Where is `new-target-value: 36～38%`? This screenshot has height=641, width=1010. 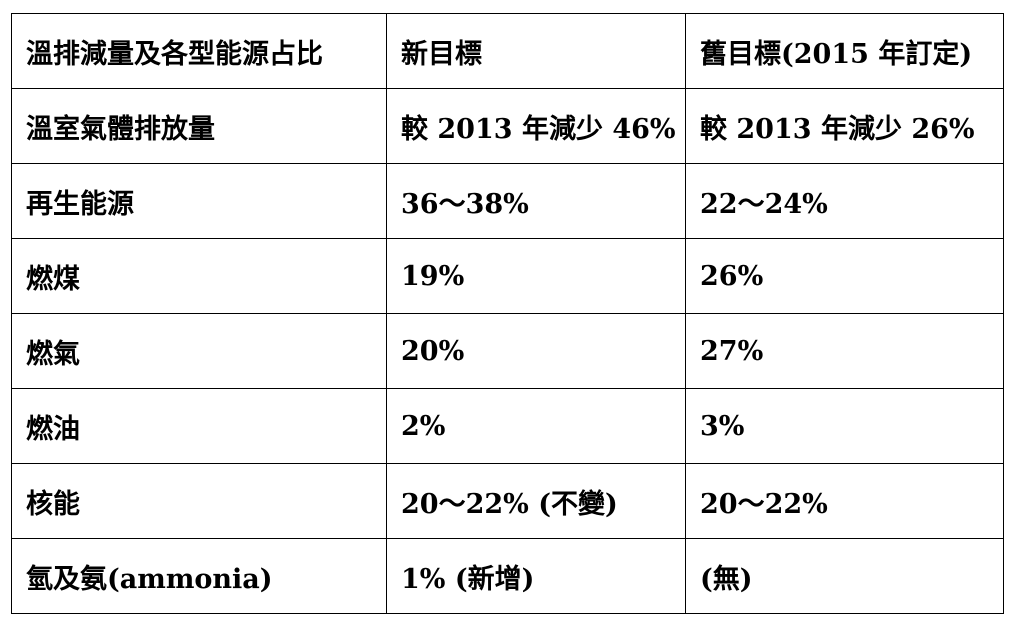
new-target-value: 36～38% is located at coordinates (536, 201).